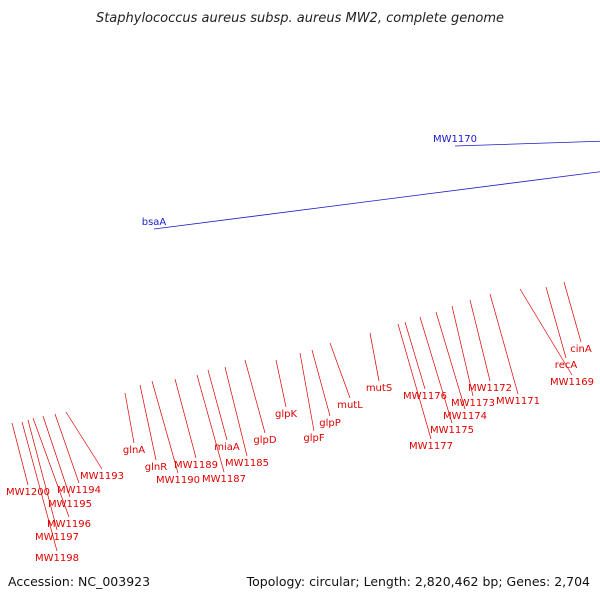 This screenshot has width=600, height=600. Describe the element at coordinates (490, 388) in the screenshot. I see `label-mw1172: MW1172` at that location.